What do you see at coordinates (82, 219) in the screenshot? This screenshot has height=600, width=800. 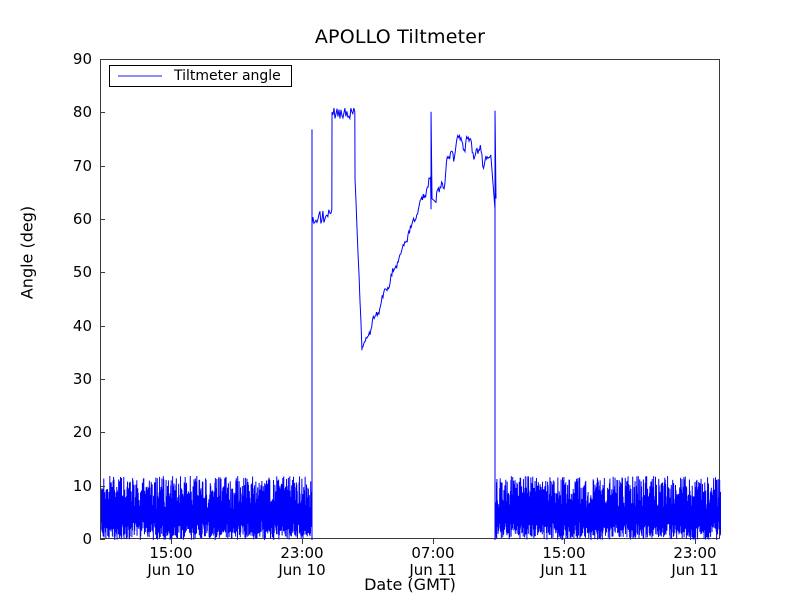 I see `y-tick-label-60: 60` at bounding box center [82, 219].